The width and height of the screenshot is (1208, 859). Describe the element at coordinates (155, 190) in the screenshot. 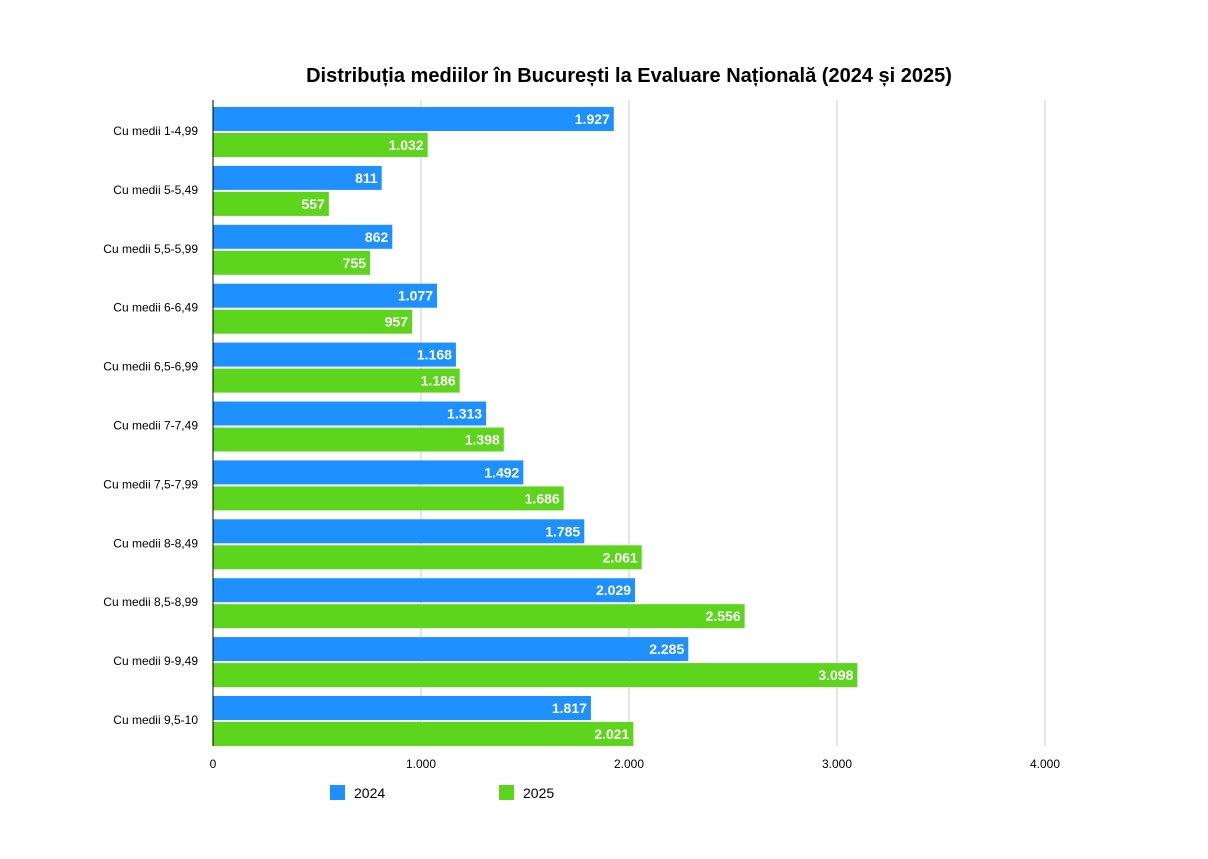

I see `category-label: Cu medii 5-5,49` at that location.